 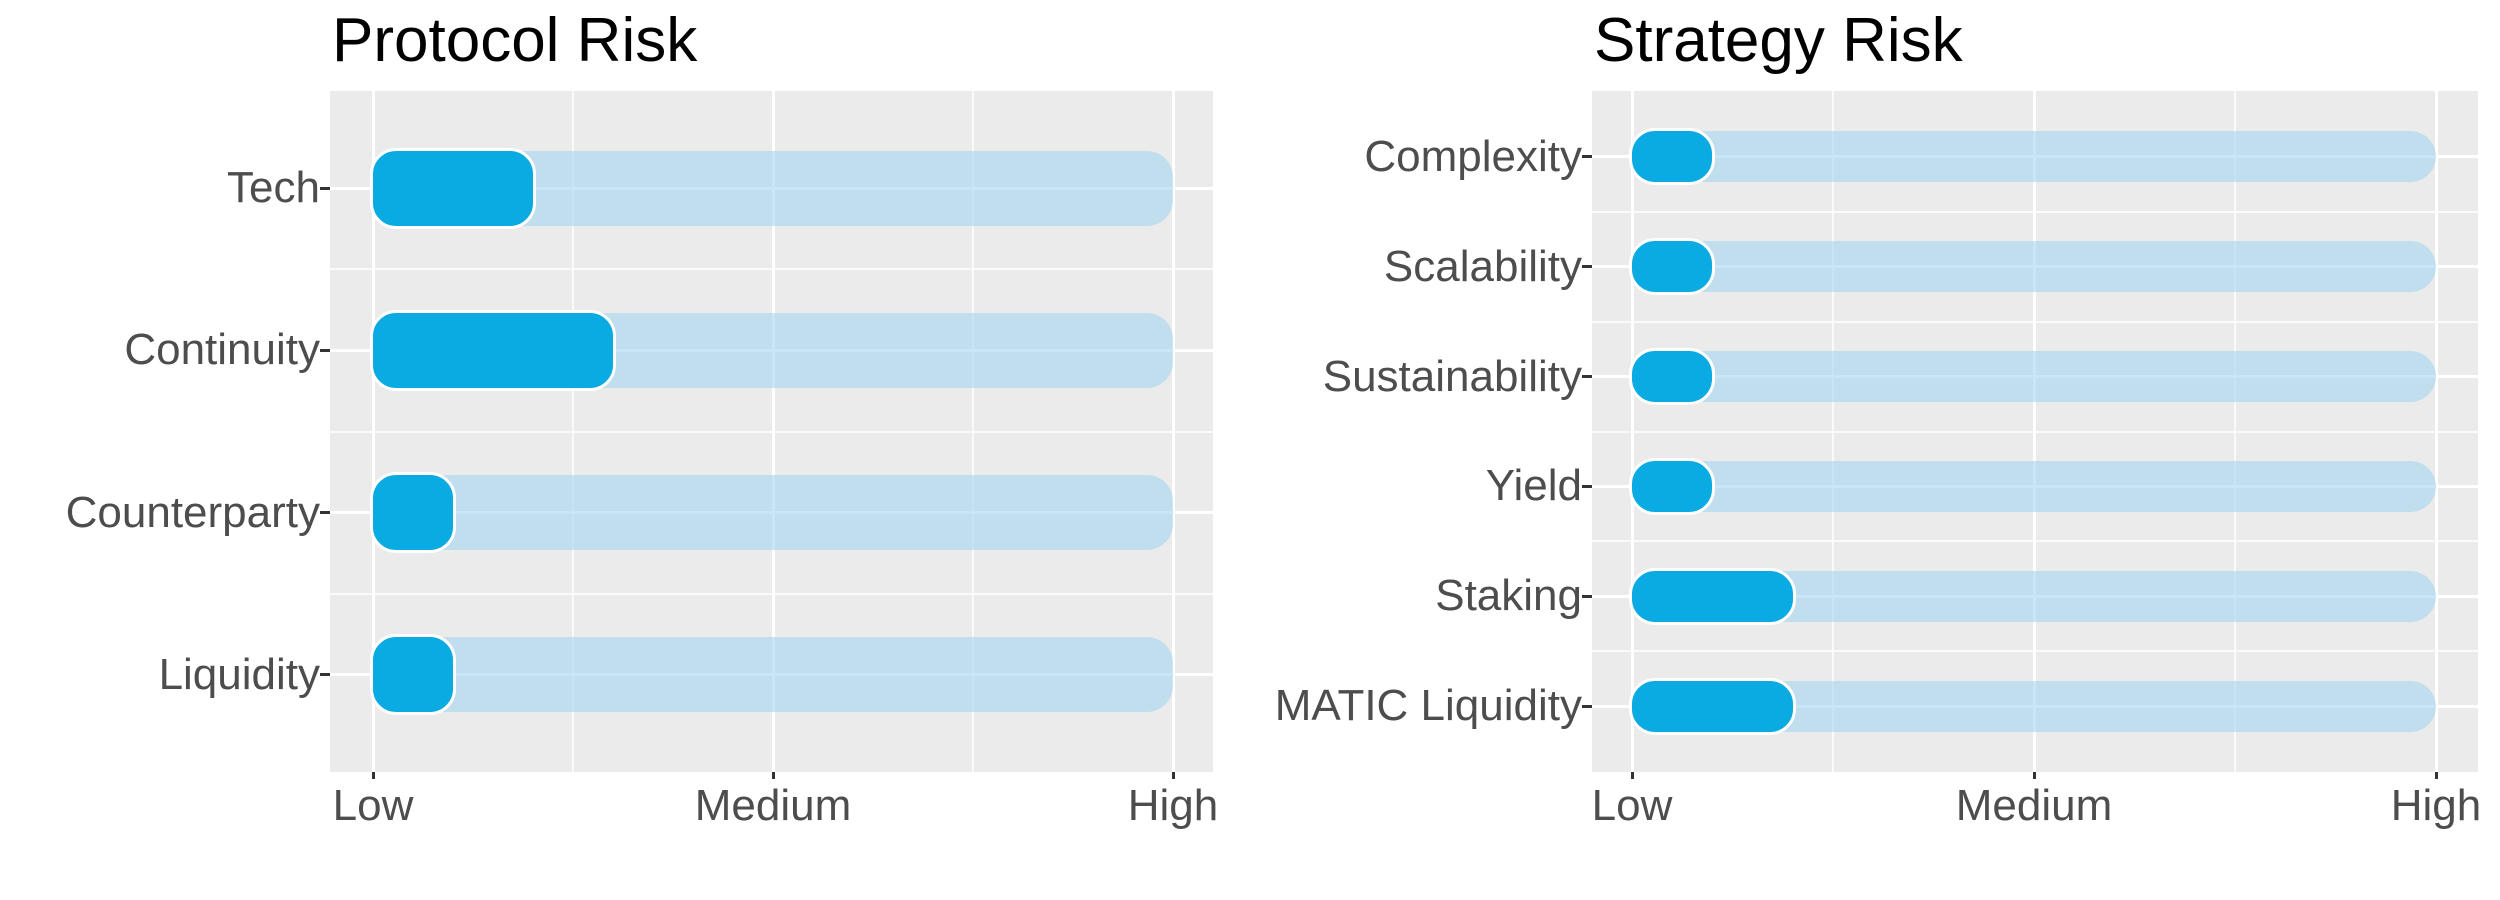 I want to click on chart-title-strategy-risk: Strategy Risk, so click(x=1778, y=40).